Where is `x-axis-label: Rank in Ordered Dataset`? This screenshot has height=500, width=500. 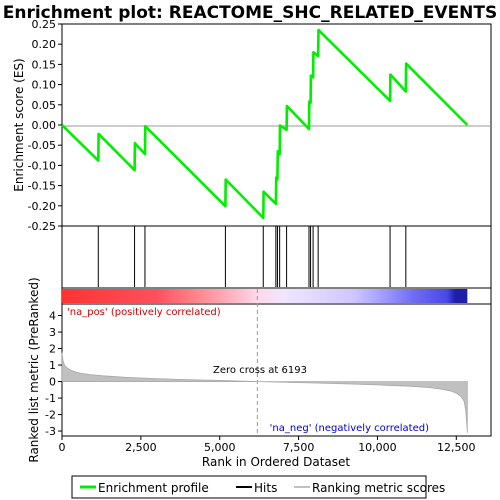 x-axis-label: Rank in Ordered Dataset is located at coordinates (276, 462).